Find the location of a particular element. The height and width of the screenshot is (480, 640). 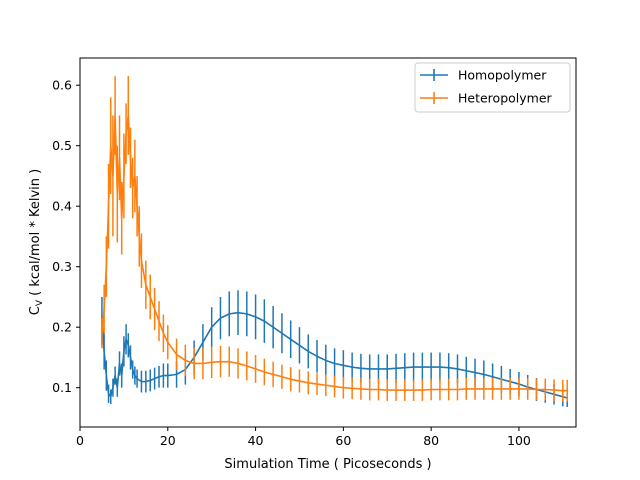

legend-box is located at coordinates (492, 87).